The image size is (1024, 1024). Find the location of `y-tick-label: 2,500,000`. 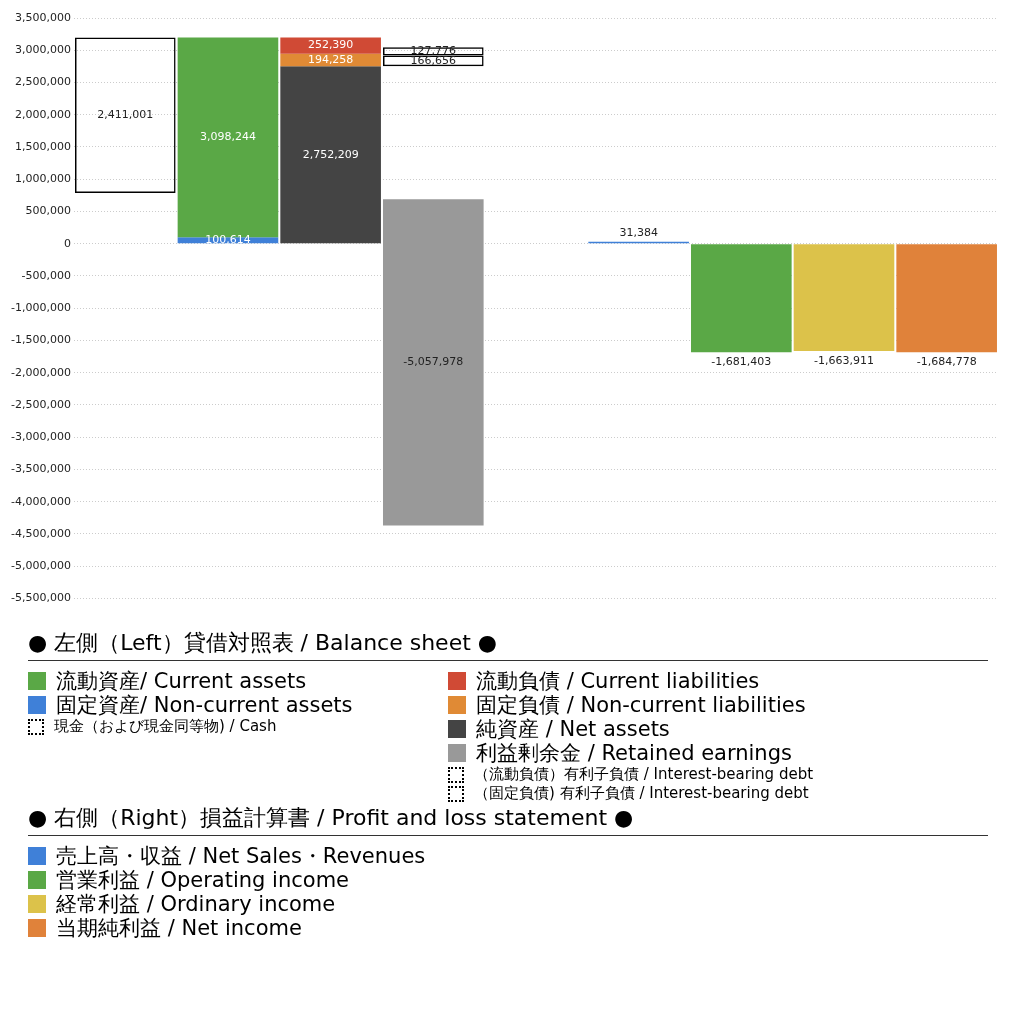

y-tick-label: 2,500,000 is located at coordinates (42, 82).